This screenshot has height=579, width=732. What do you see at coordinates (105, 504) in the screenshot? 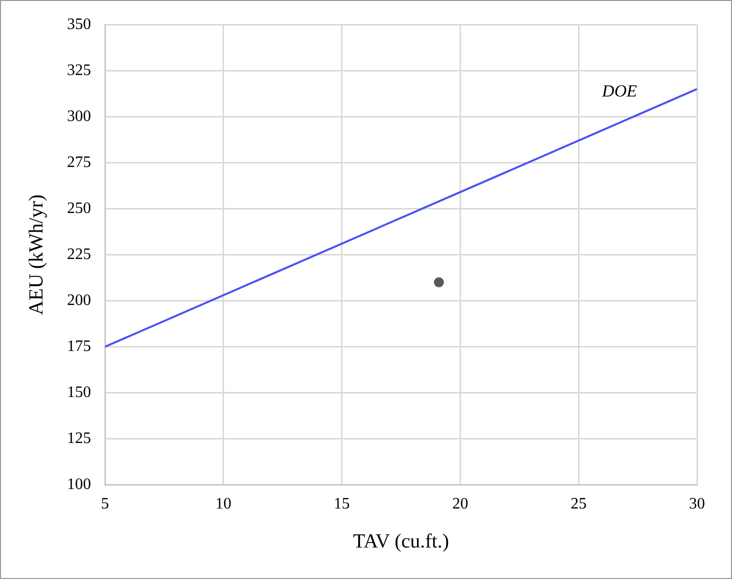
I see `x-tick-label: 5` at bounding box center [105, 504].